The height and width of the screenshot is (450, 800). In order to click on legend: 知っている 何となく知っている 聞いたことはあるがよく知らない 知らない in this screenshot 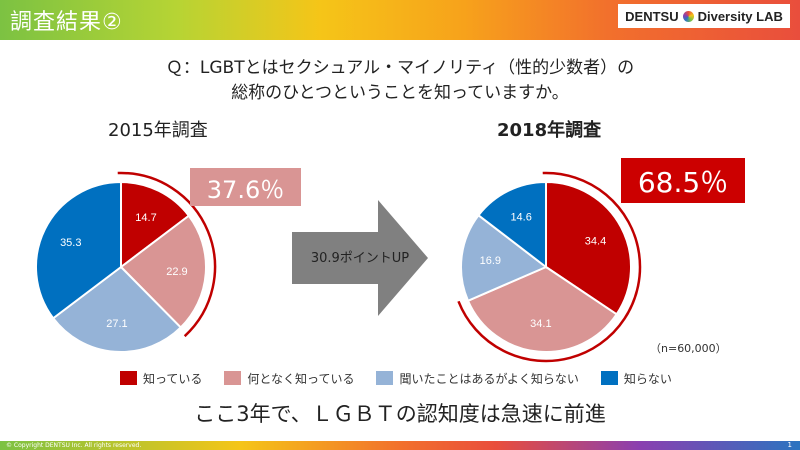, I will do `click(407, 378)`.